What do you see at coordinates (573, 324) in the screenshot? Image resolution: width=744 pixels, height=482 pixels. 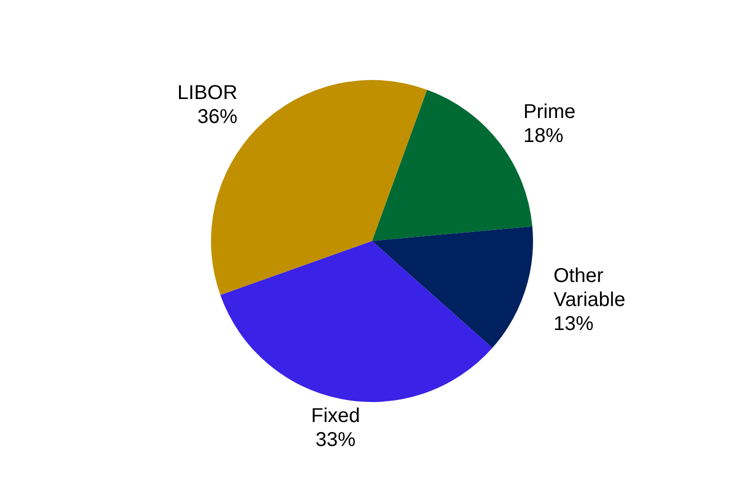 I see `data-label: 13%` at bounding box center [573, 324].